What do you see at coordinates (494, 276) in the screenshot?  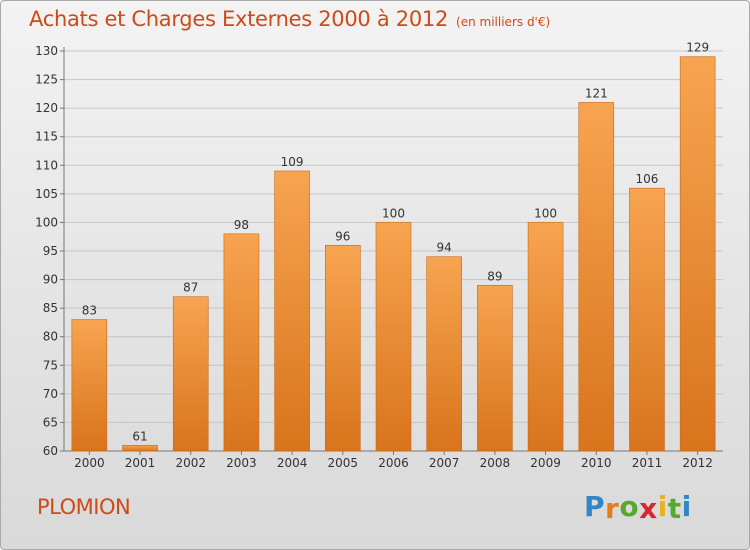 I see `data-label: 89` at bounding box center [494, 276].